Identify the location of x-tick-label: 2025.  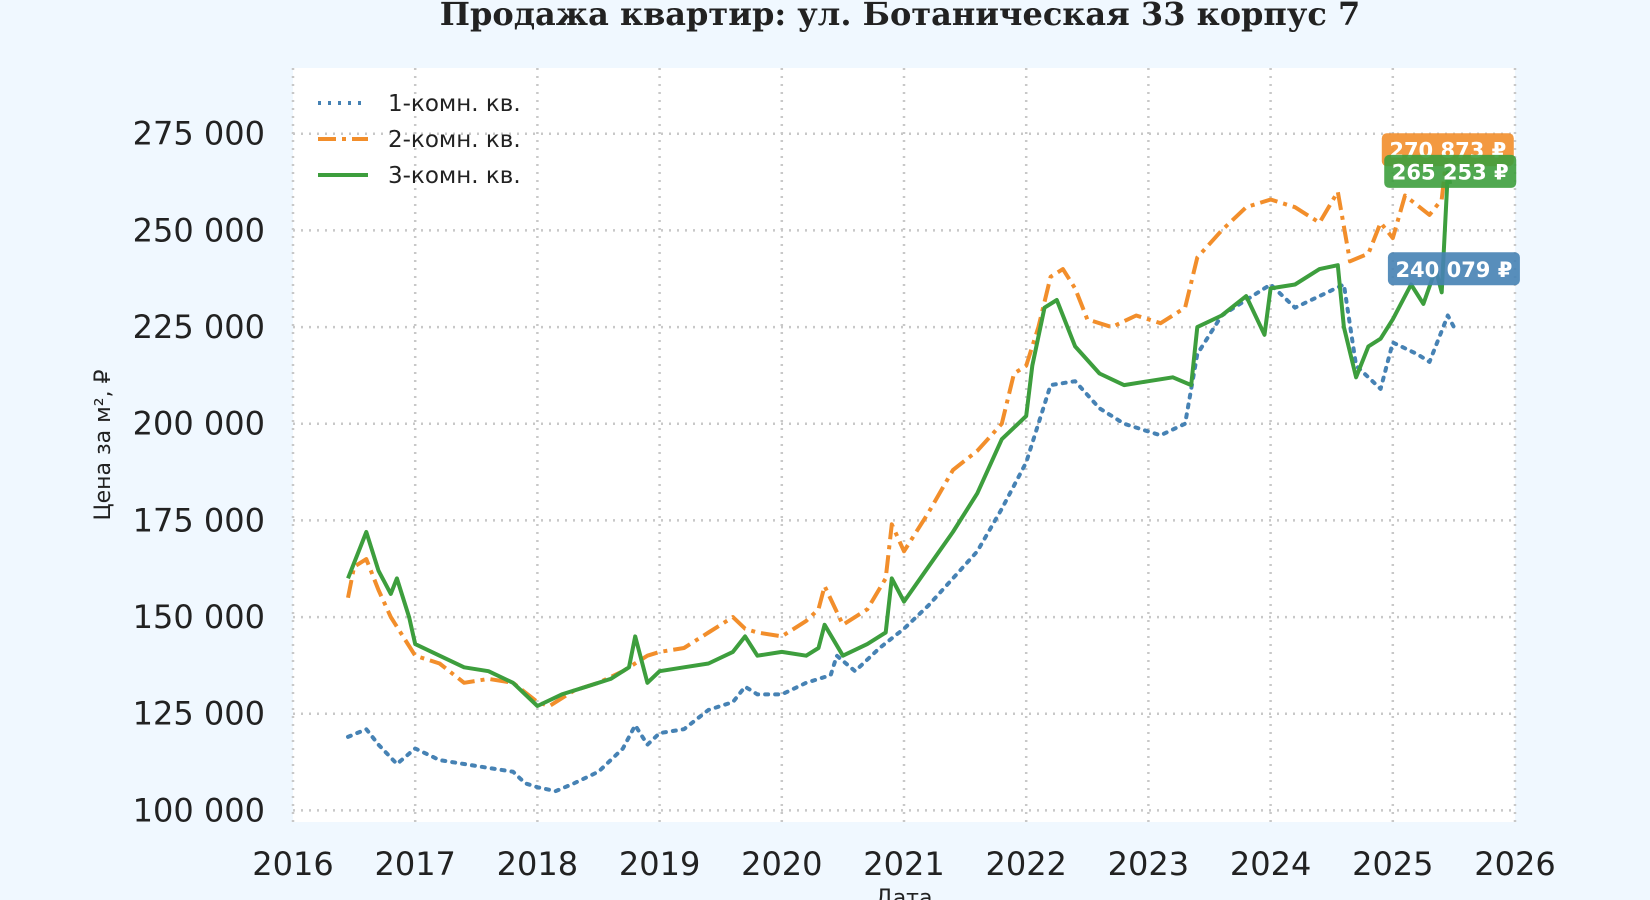
(1392, 864).